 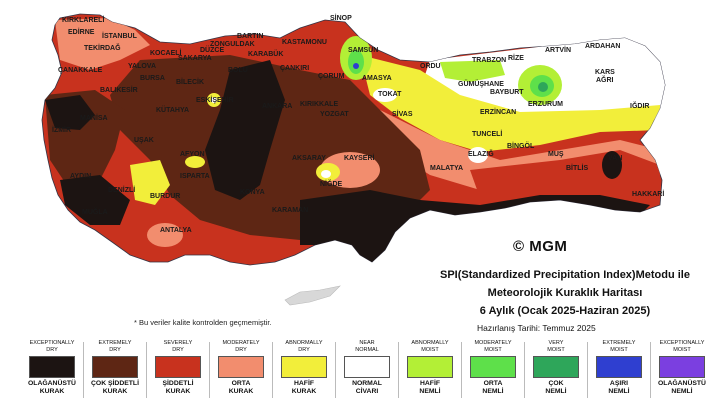 I want to click on city-label: ZONGULDAK, so click(x=232, y=44).